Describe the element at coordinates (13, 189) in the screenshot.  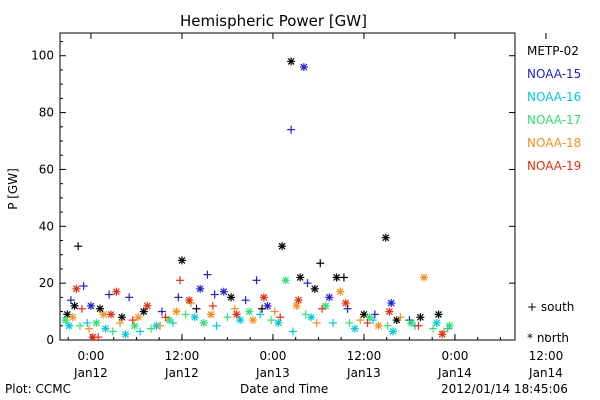
I see `y-axis-label: P [GW]` at that location.